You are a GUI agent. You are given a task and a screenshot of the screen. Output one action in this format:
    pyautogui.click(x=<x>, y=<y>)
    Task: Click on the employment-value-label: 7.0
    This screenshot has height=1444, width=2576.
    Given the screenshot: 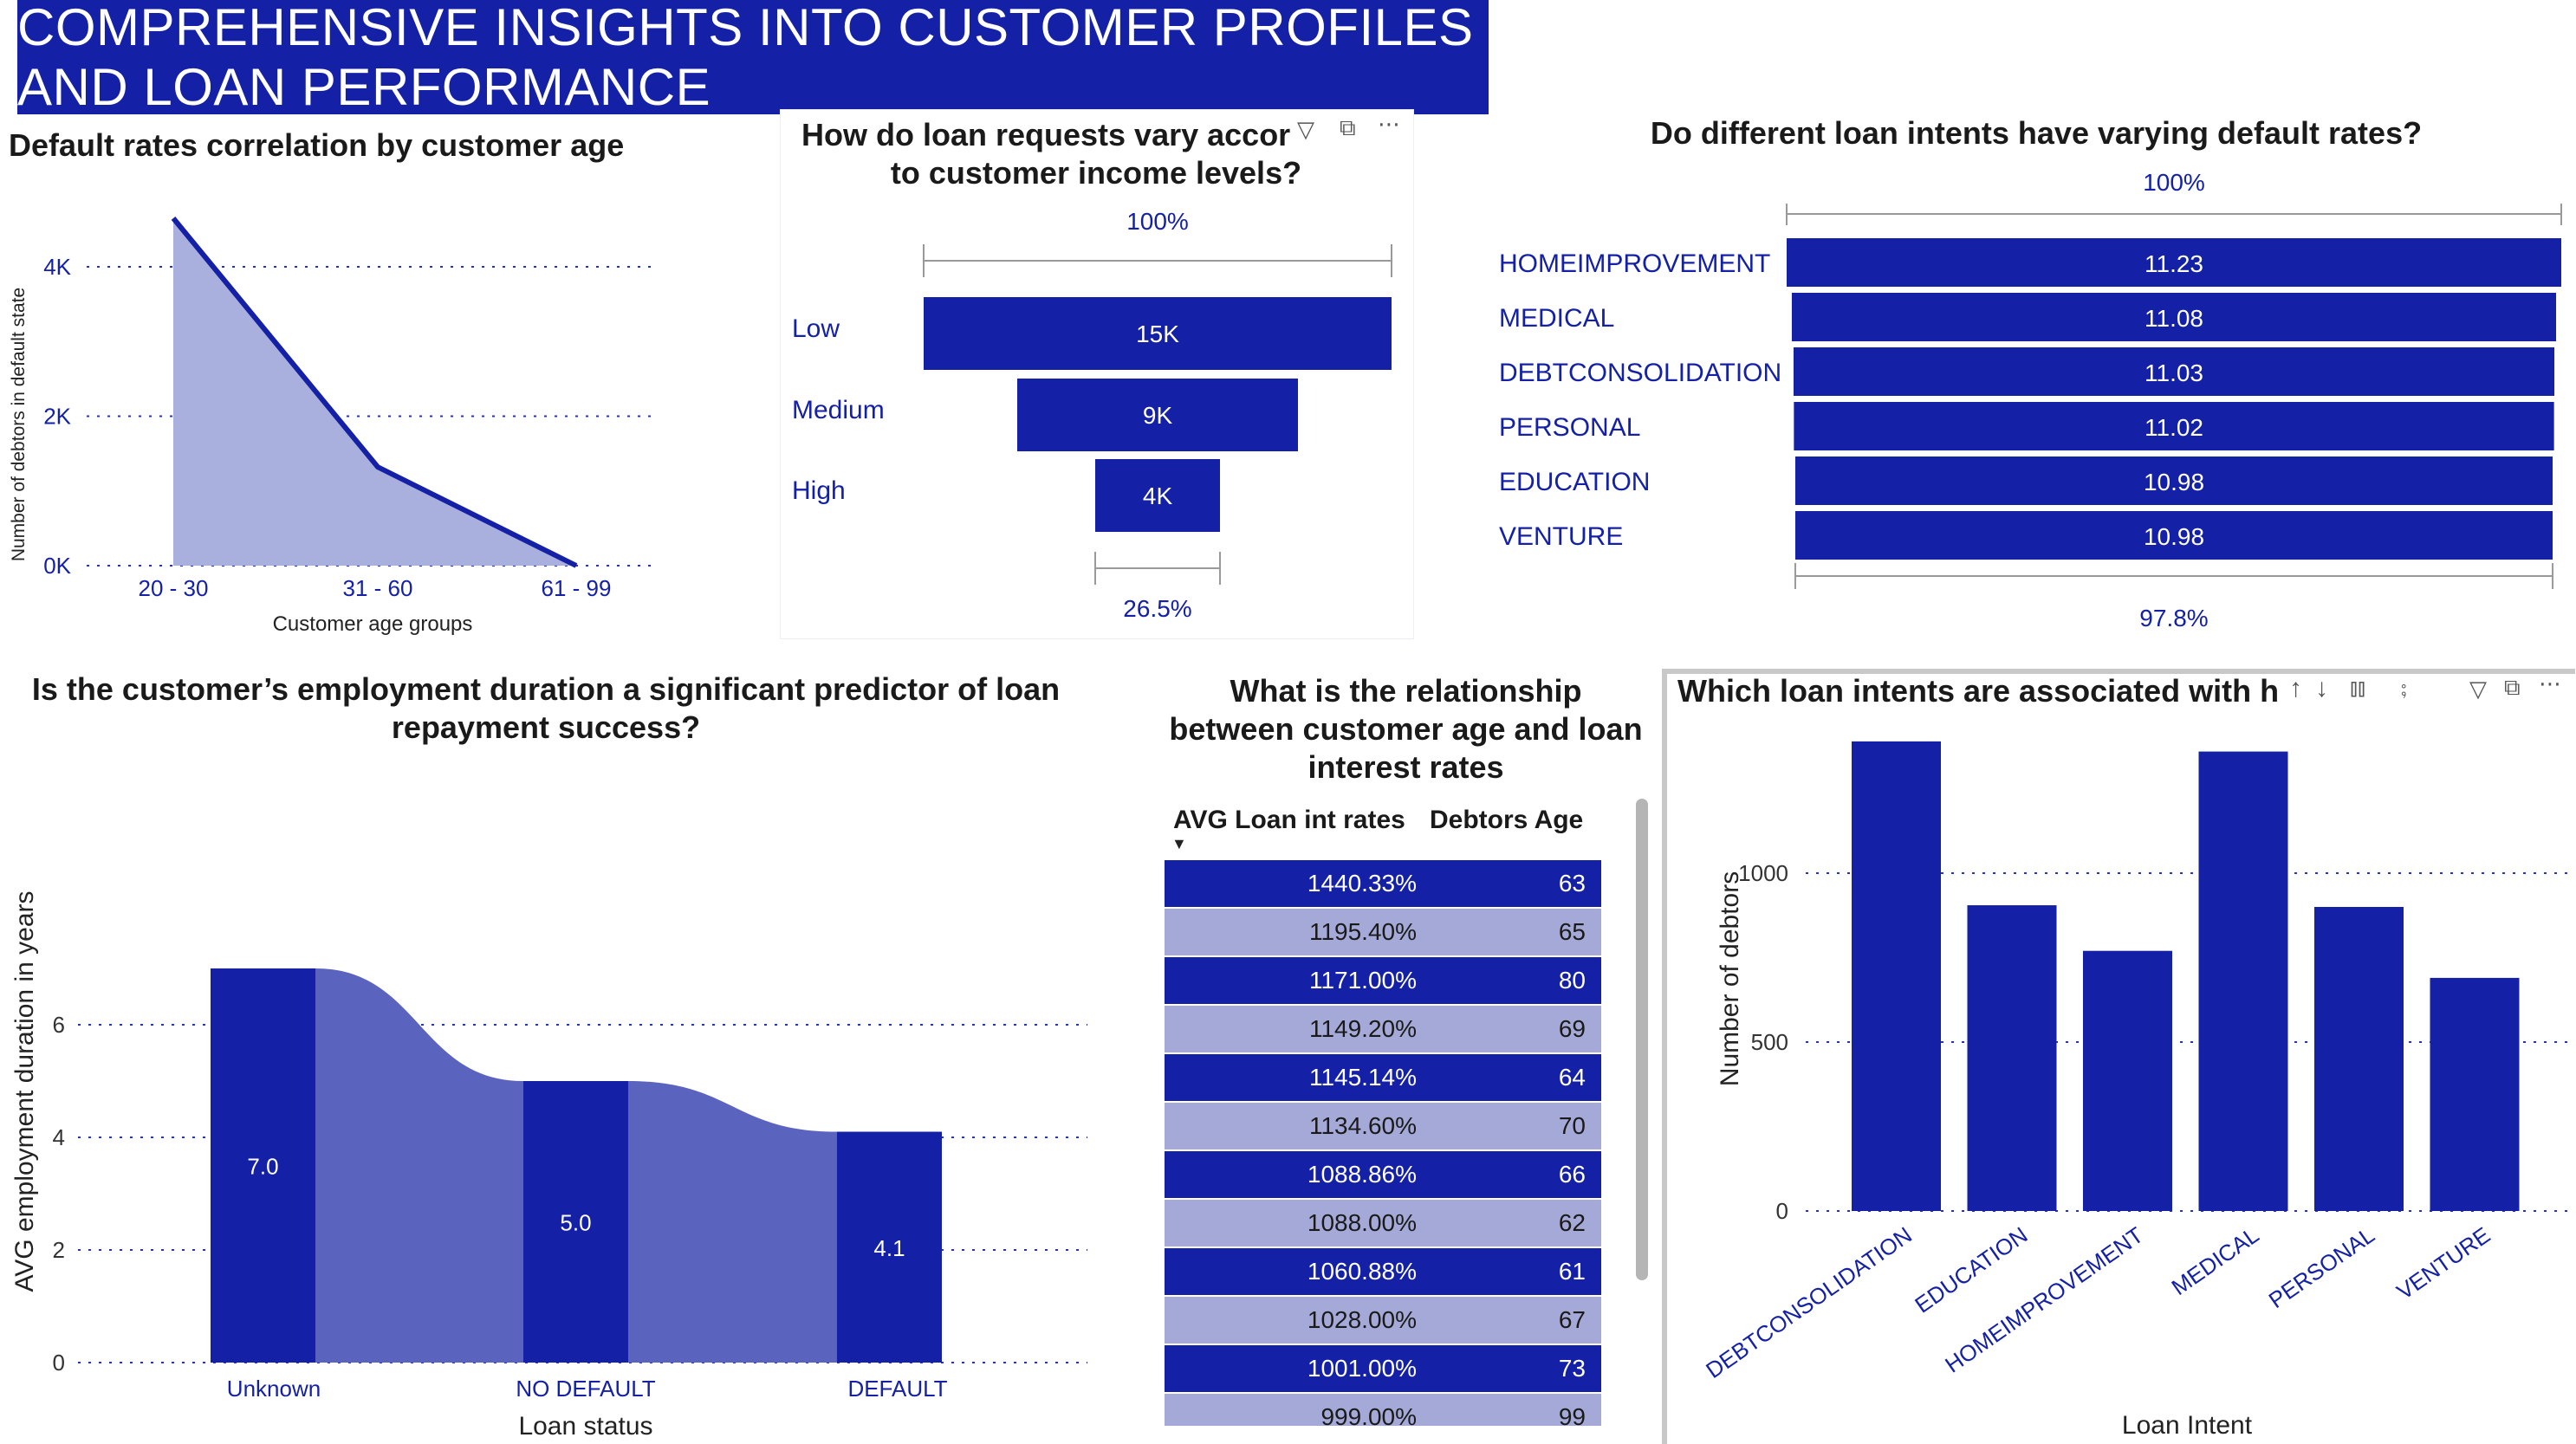 What is the action you would take?
    pyautogui.click(x=263, y=1167)
    